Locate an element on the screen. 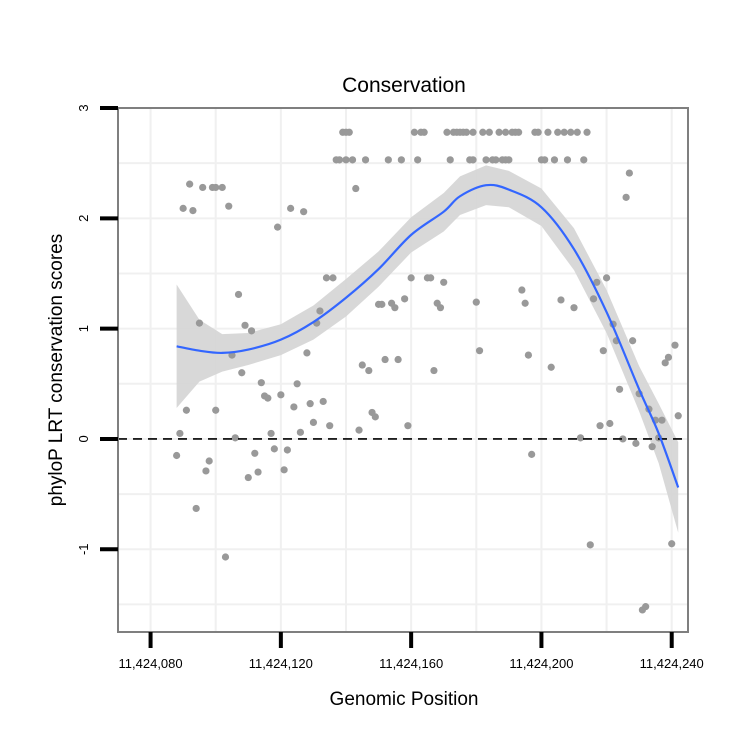 This screenshot has height=755, width=750. y-tick-label: -1 is located at coordinates (83, 549).